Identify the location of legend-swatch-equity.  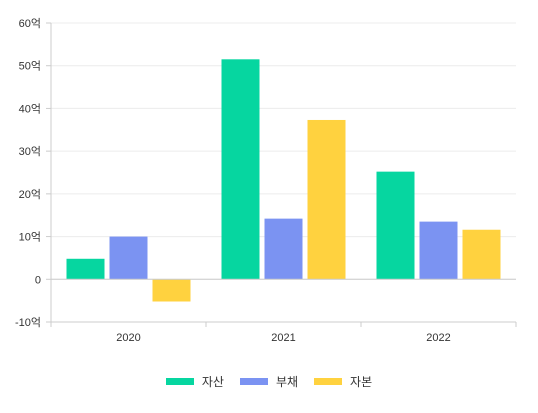
(328, 381).